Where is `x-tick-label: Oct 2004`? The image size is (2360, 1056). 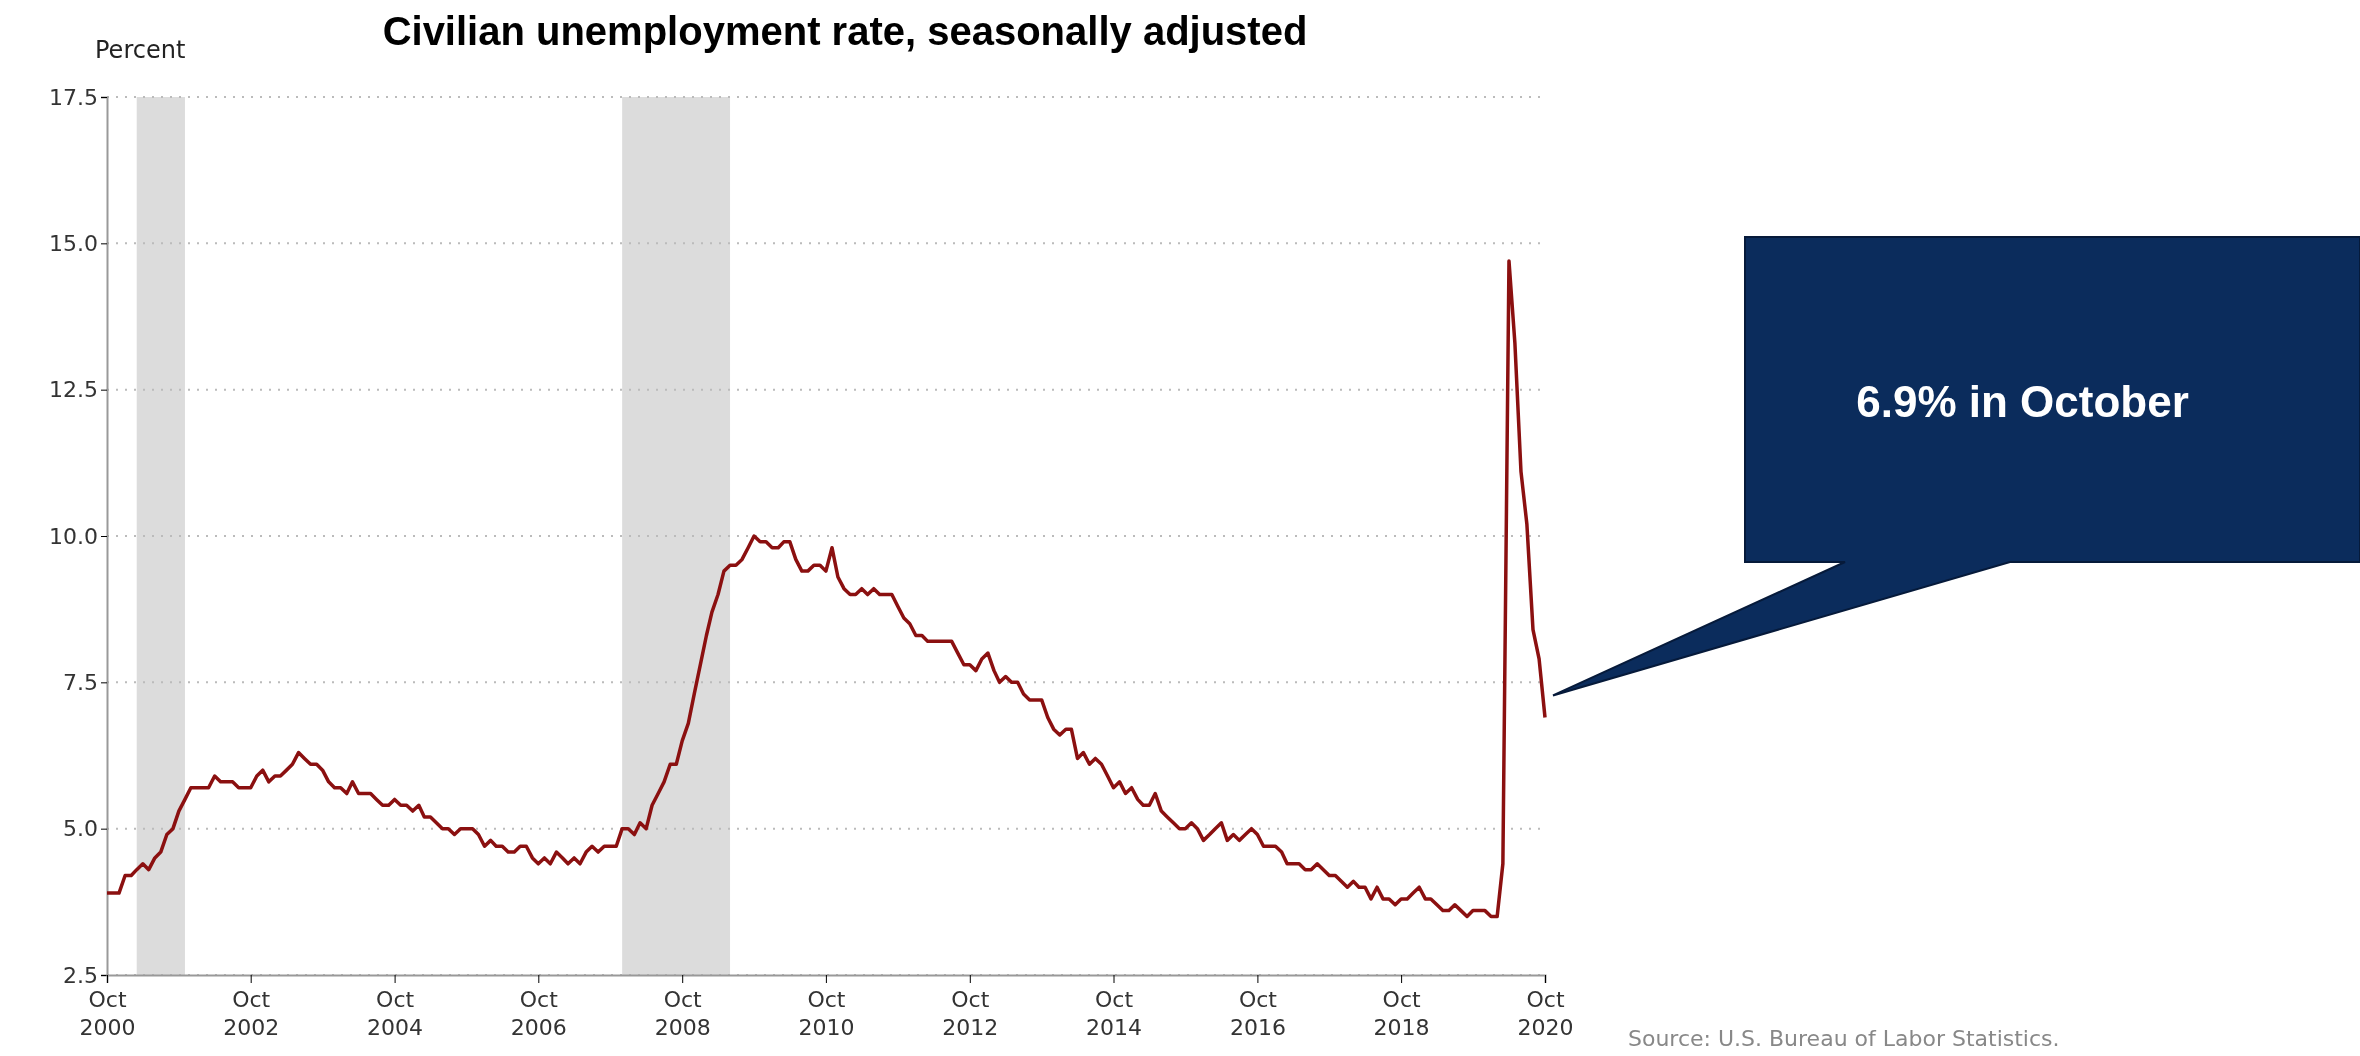 x-tick-label: Oct 2004 is located at coordinates (395, 1013).